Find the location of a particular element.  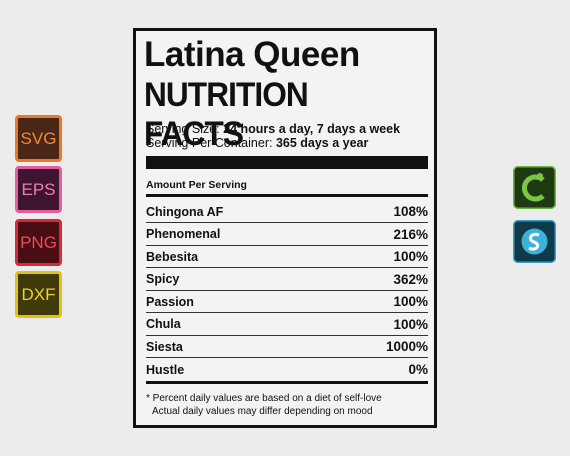

nutrient-amount: 216% is located at coordinates (410, 234).